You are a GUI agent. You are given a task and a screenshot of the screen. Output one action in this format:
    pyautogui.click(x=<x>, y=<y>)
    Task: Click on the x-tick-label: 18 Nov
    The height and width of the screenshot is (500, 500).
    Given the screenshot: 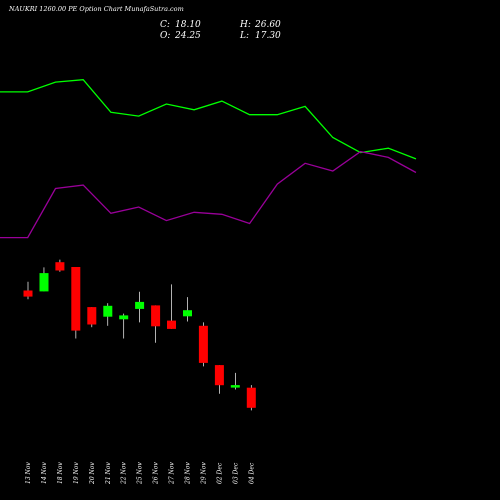 What is the action you would take?
    pyautogui.click(x=60, y=473)
    